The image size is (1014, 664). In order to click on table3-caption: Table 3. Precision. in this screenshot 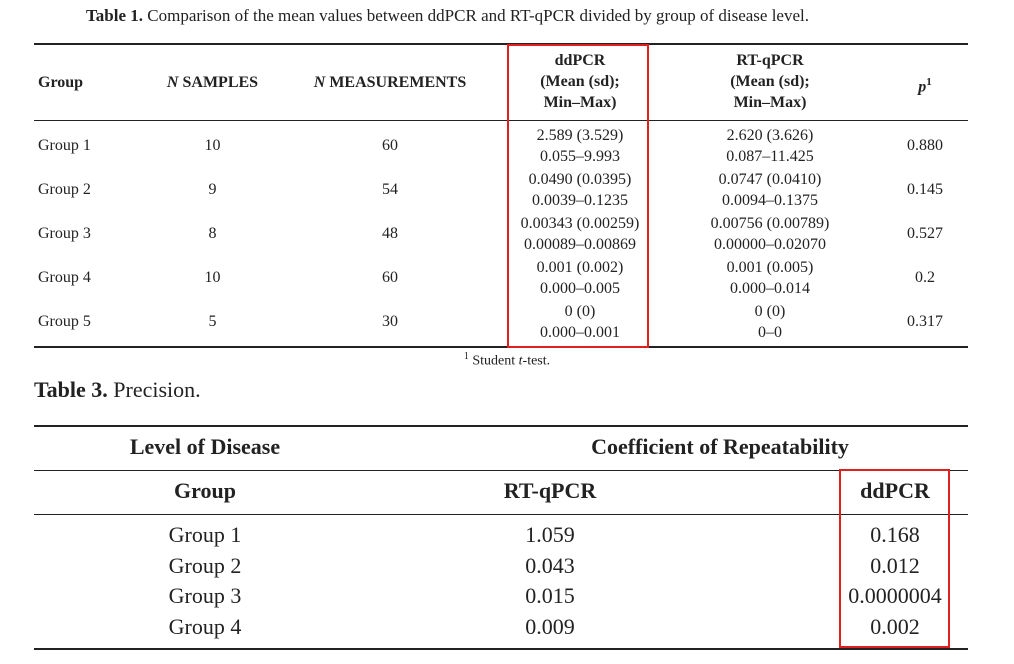, I will do `click(117, 390)`.